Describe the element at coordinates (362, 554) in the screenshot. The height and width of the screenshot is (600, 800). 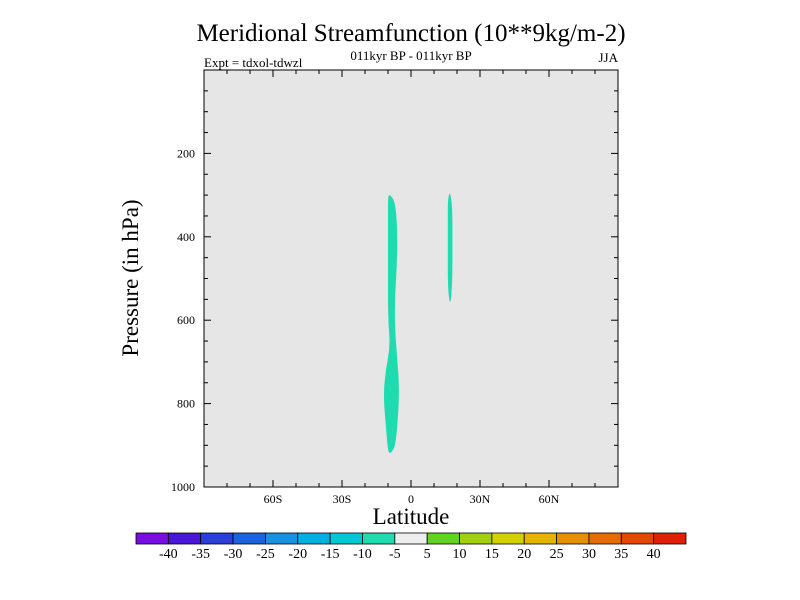
I see `colorbar-label: -10` at that location.